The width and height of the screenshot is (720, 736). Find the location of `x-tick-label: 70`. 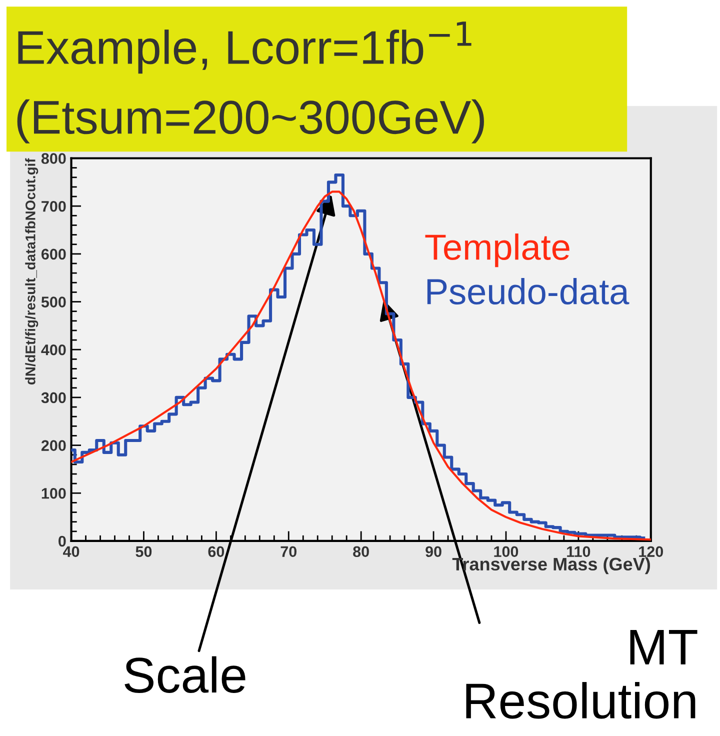

x-tick-label: 70 is located at coordinates (288, 552).